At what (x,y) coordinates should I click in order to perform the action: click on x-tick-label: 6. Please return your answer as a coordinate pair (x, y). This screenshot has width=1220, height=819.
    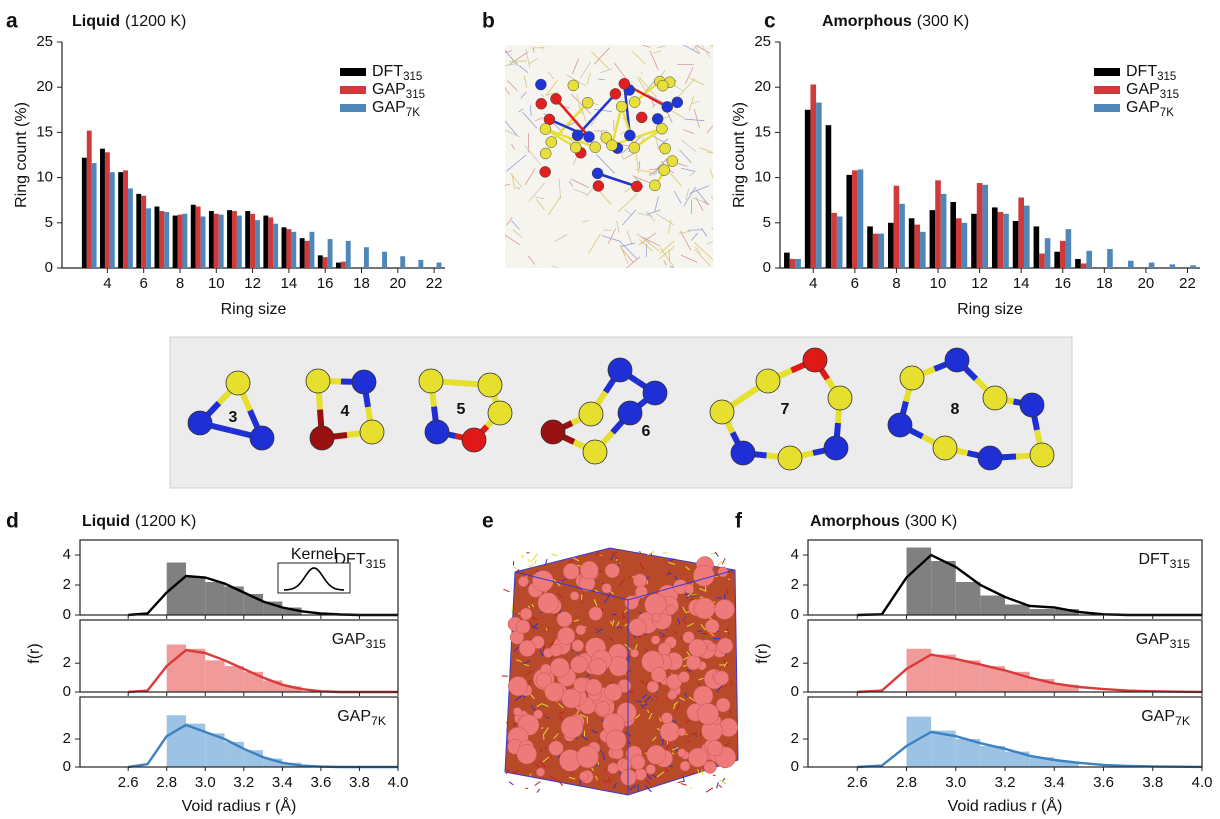
    Looking at the image, I should click on (144, 283).